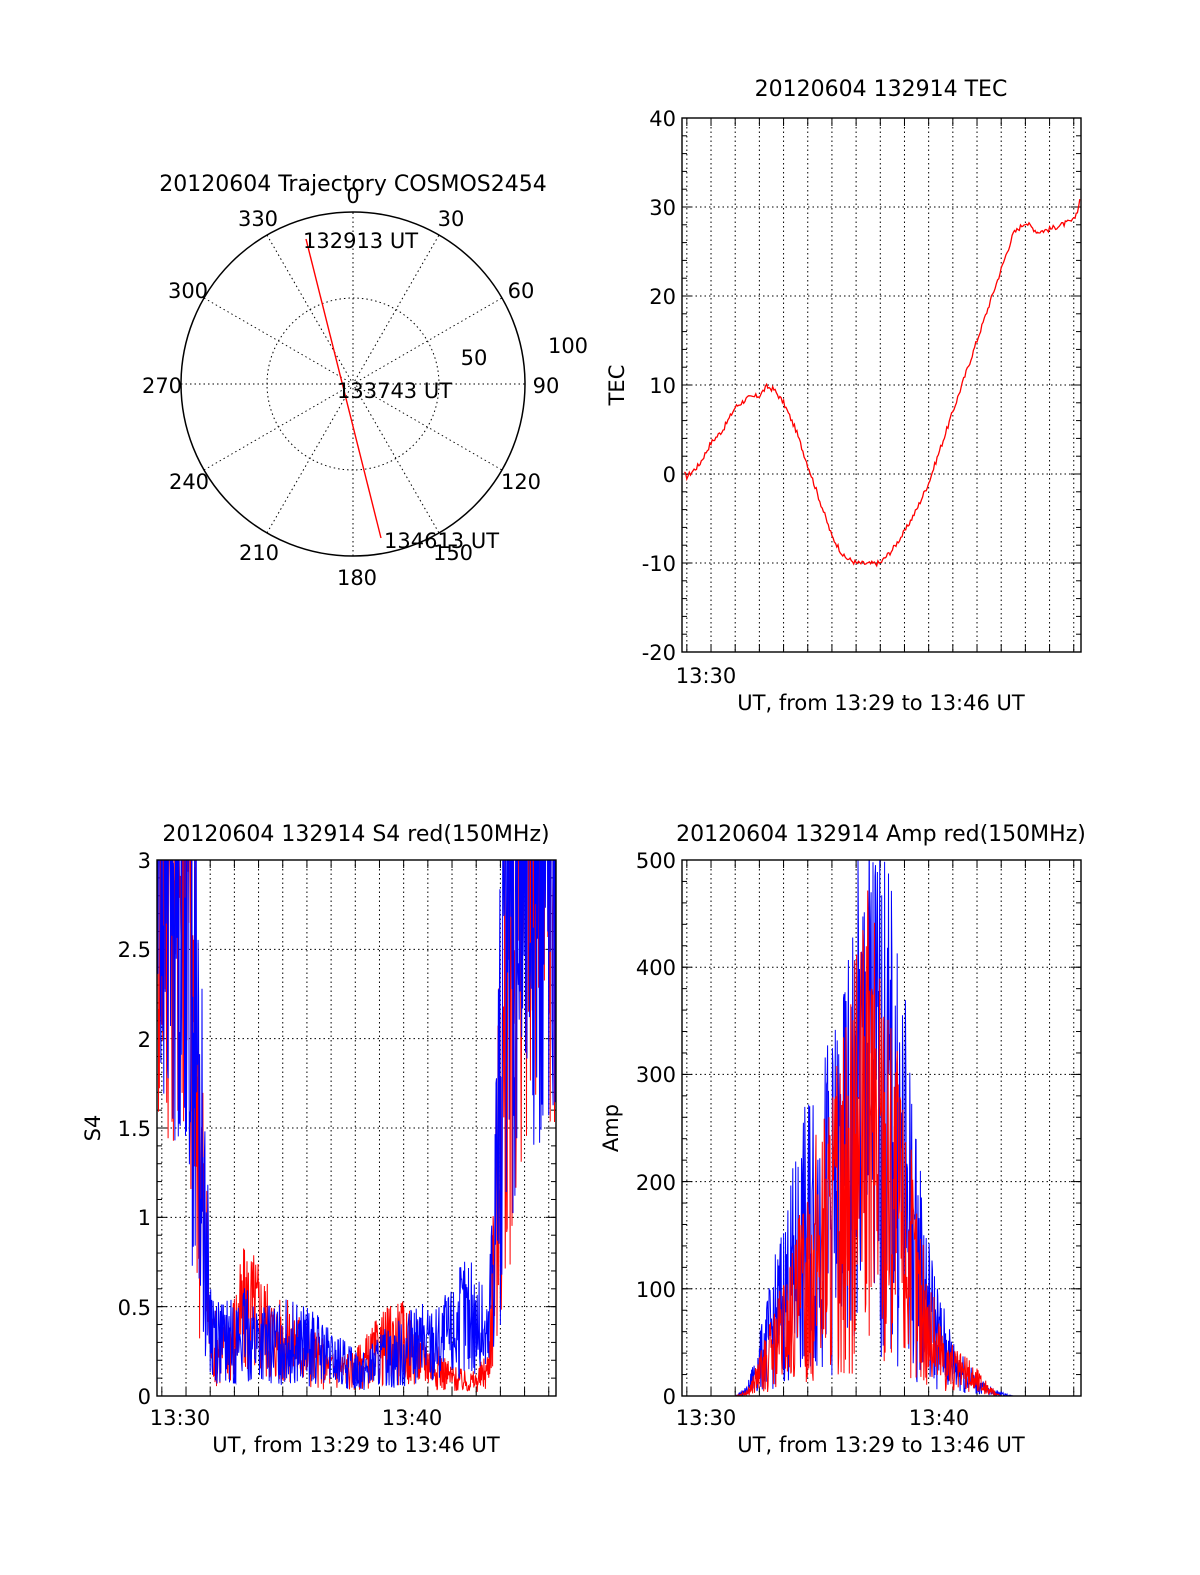 The width and height of the screenshot is (1200, 1575). What do you see at coordinates (611, 1128) in the screenshot?
I see `amp-ylabel: Amp` at bounding box center [611, 1128].